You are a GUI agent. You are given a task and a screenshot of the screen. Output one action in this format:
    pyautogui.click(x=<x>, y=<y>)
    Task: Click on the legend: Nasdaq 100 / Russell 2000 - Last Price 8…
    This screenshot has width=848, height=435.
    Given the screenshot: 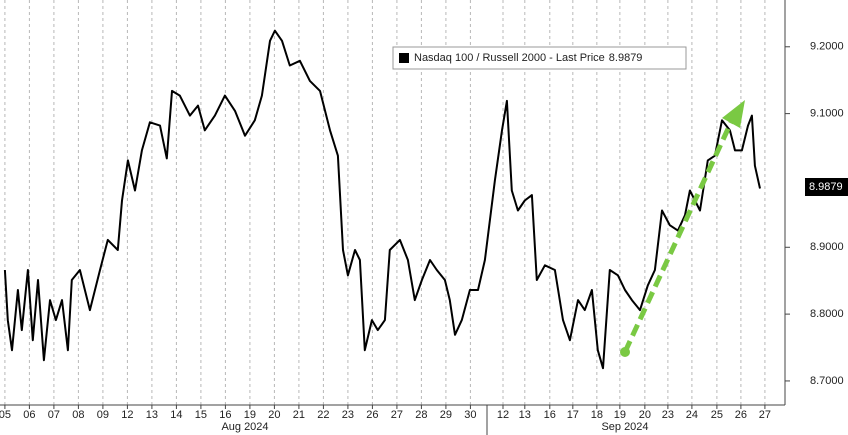 What is the action you would take?
    pyautogui.click(x=539, y=58)
    